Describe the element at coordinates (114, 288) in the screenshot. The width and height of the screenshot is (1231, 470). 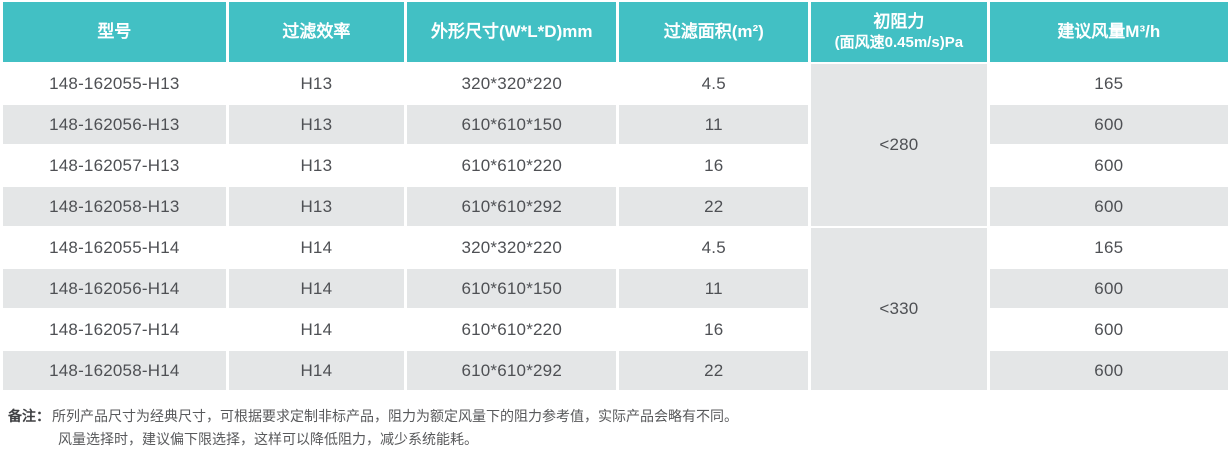
I see `model-cell: 148-162056-H14` at that location.